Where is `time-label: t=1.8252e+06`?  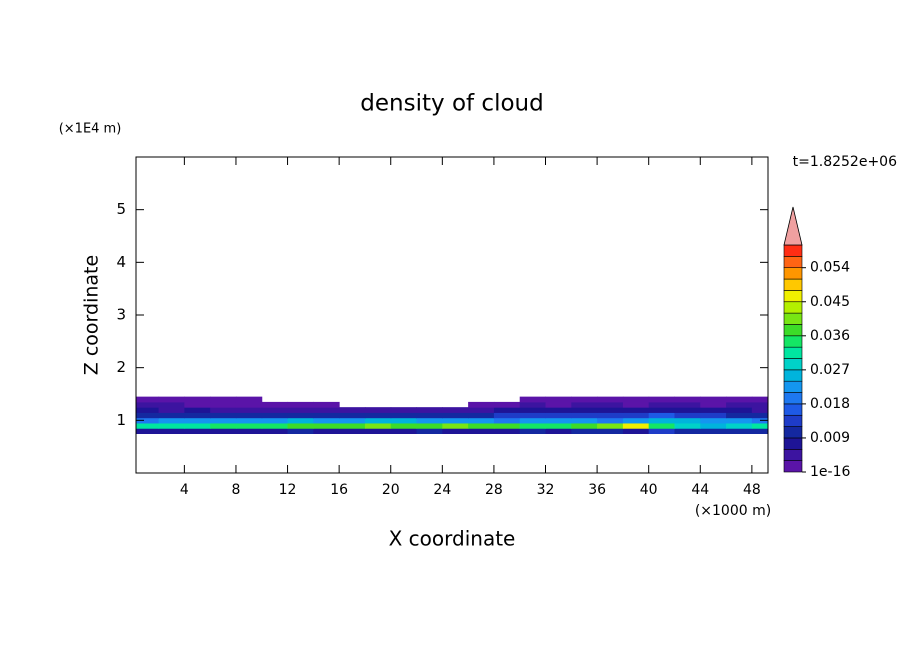
time-label: t=1.8252e+06 is located at coordinates (845, 162).